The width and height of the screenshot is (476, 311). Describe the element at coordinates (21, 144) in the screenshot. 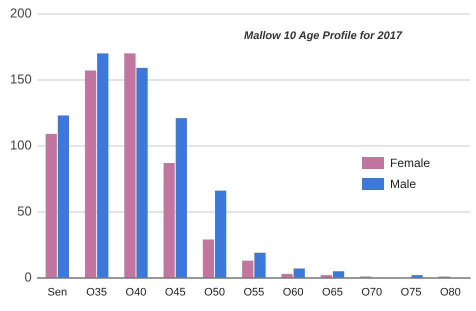

I see `y-tick-label: 100` at that location.